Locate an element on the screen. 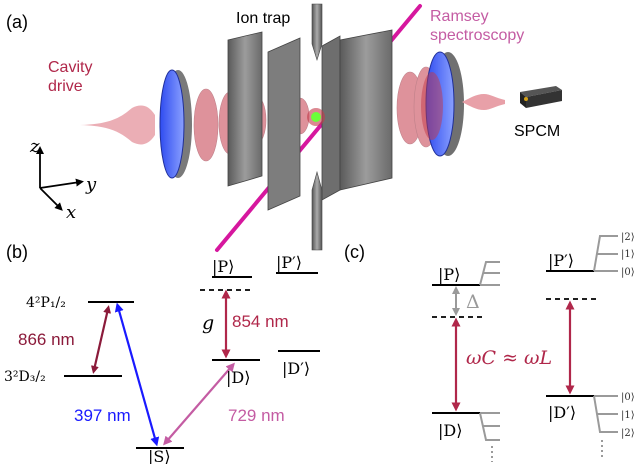 Image resolution: width=642 pixels, height=464 pixels. cavity-drive-pulse is located at coordinates (117, 125).